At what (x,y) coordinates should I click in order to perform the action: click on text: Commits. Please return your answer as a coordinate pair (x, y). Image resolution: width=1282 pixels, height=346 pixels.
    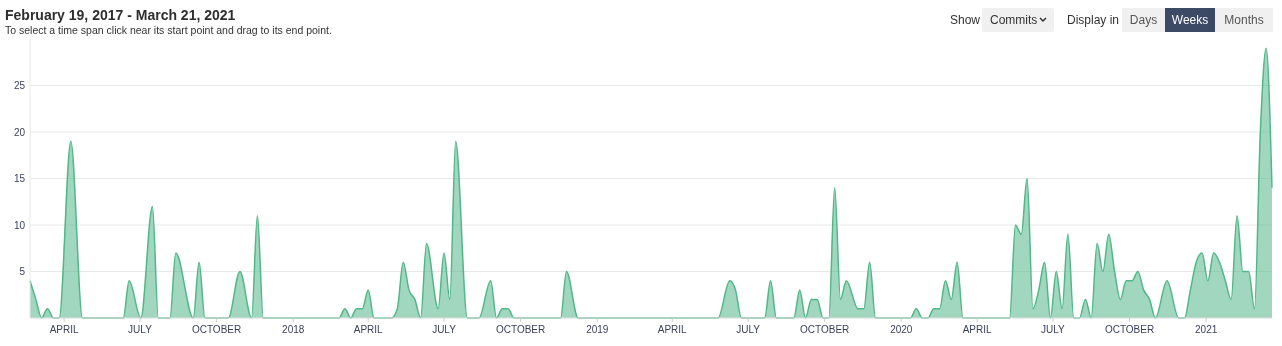
    Looking at the image, I should click on (1014, 20).